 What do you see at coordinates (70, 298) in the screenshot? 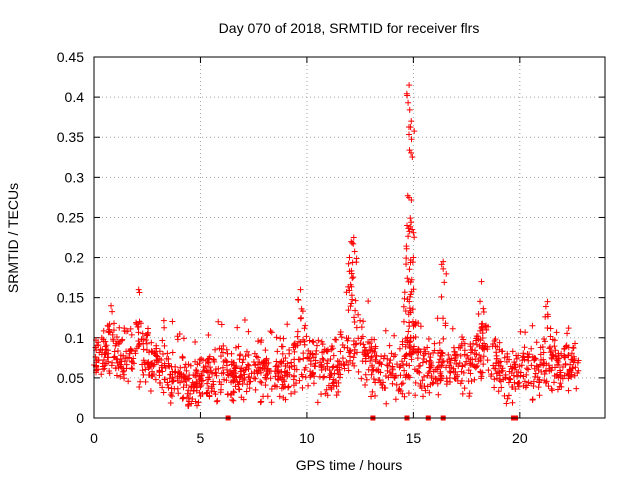
I see `y-tick-label: 0.15` at bounding box center [70, 298].